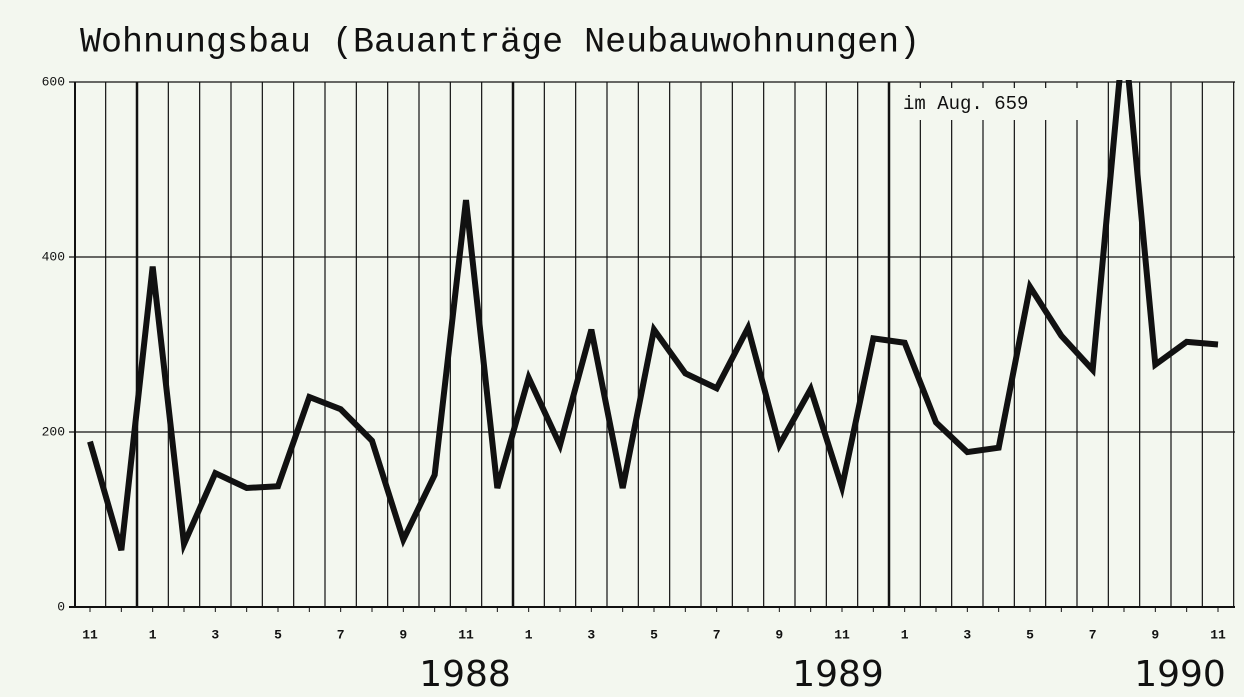 This screenshot has width=1244, height=697. Describe the element at coordinates (500, 42) in the screenshot. I see `chart-title: Wohnungsbau (Bauanträge Neubauwohnungen)` at that location.